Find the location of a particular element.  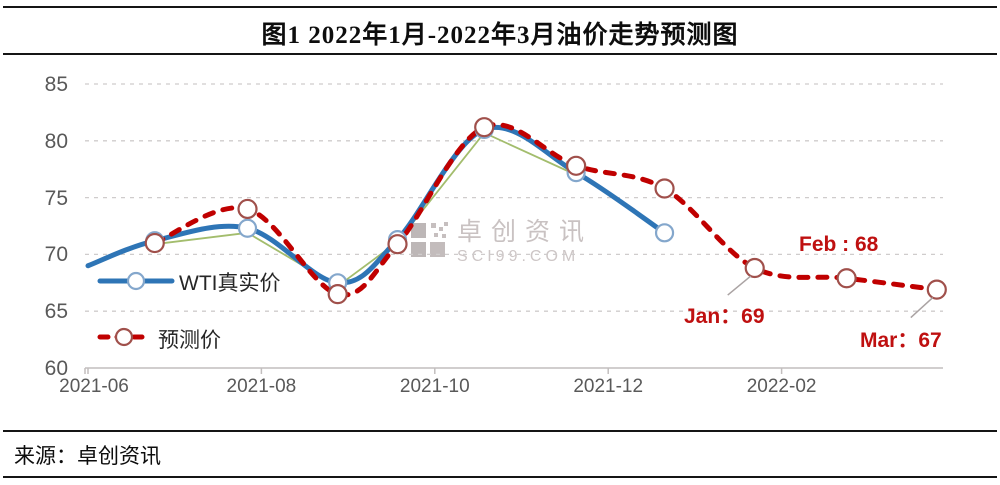

title-underline is located at coordinates (500, 54).